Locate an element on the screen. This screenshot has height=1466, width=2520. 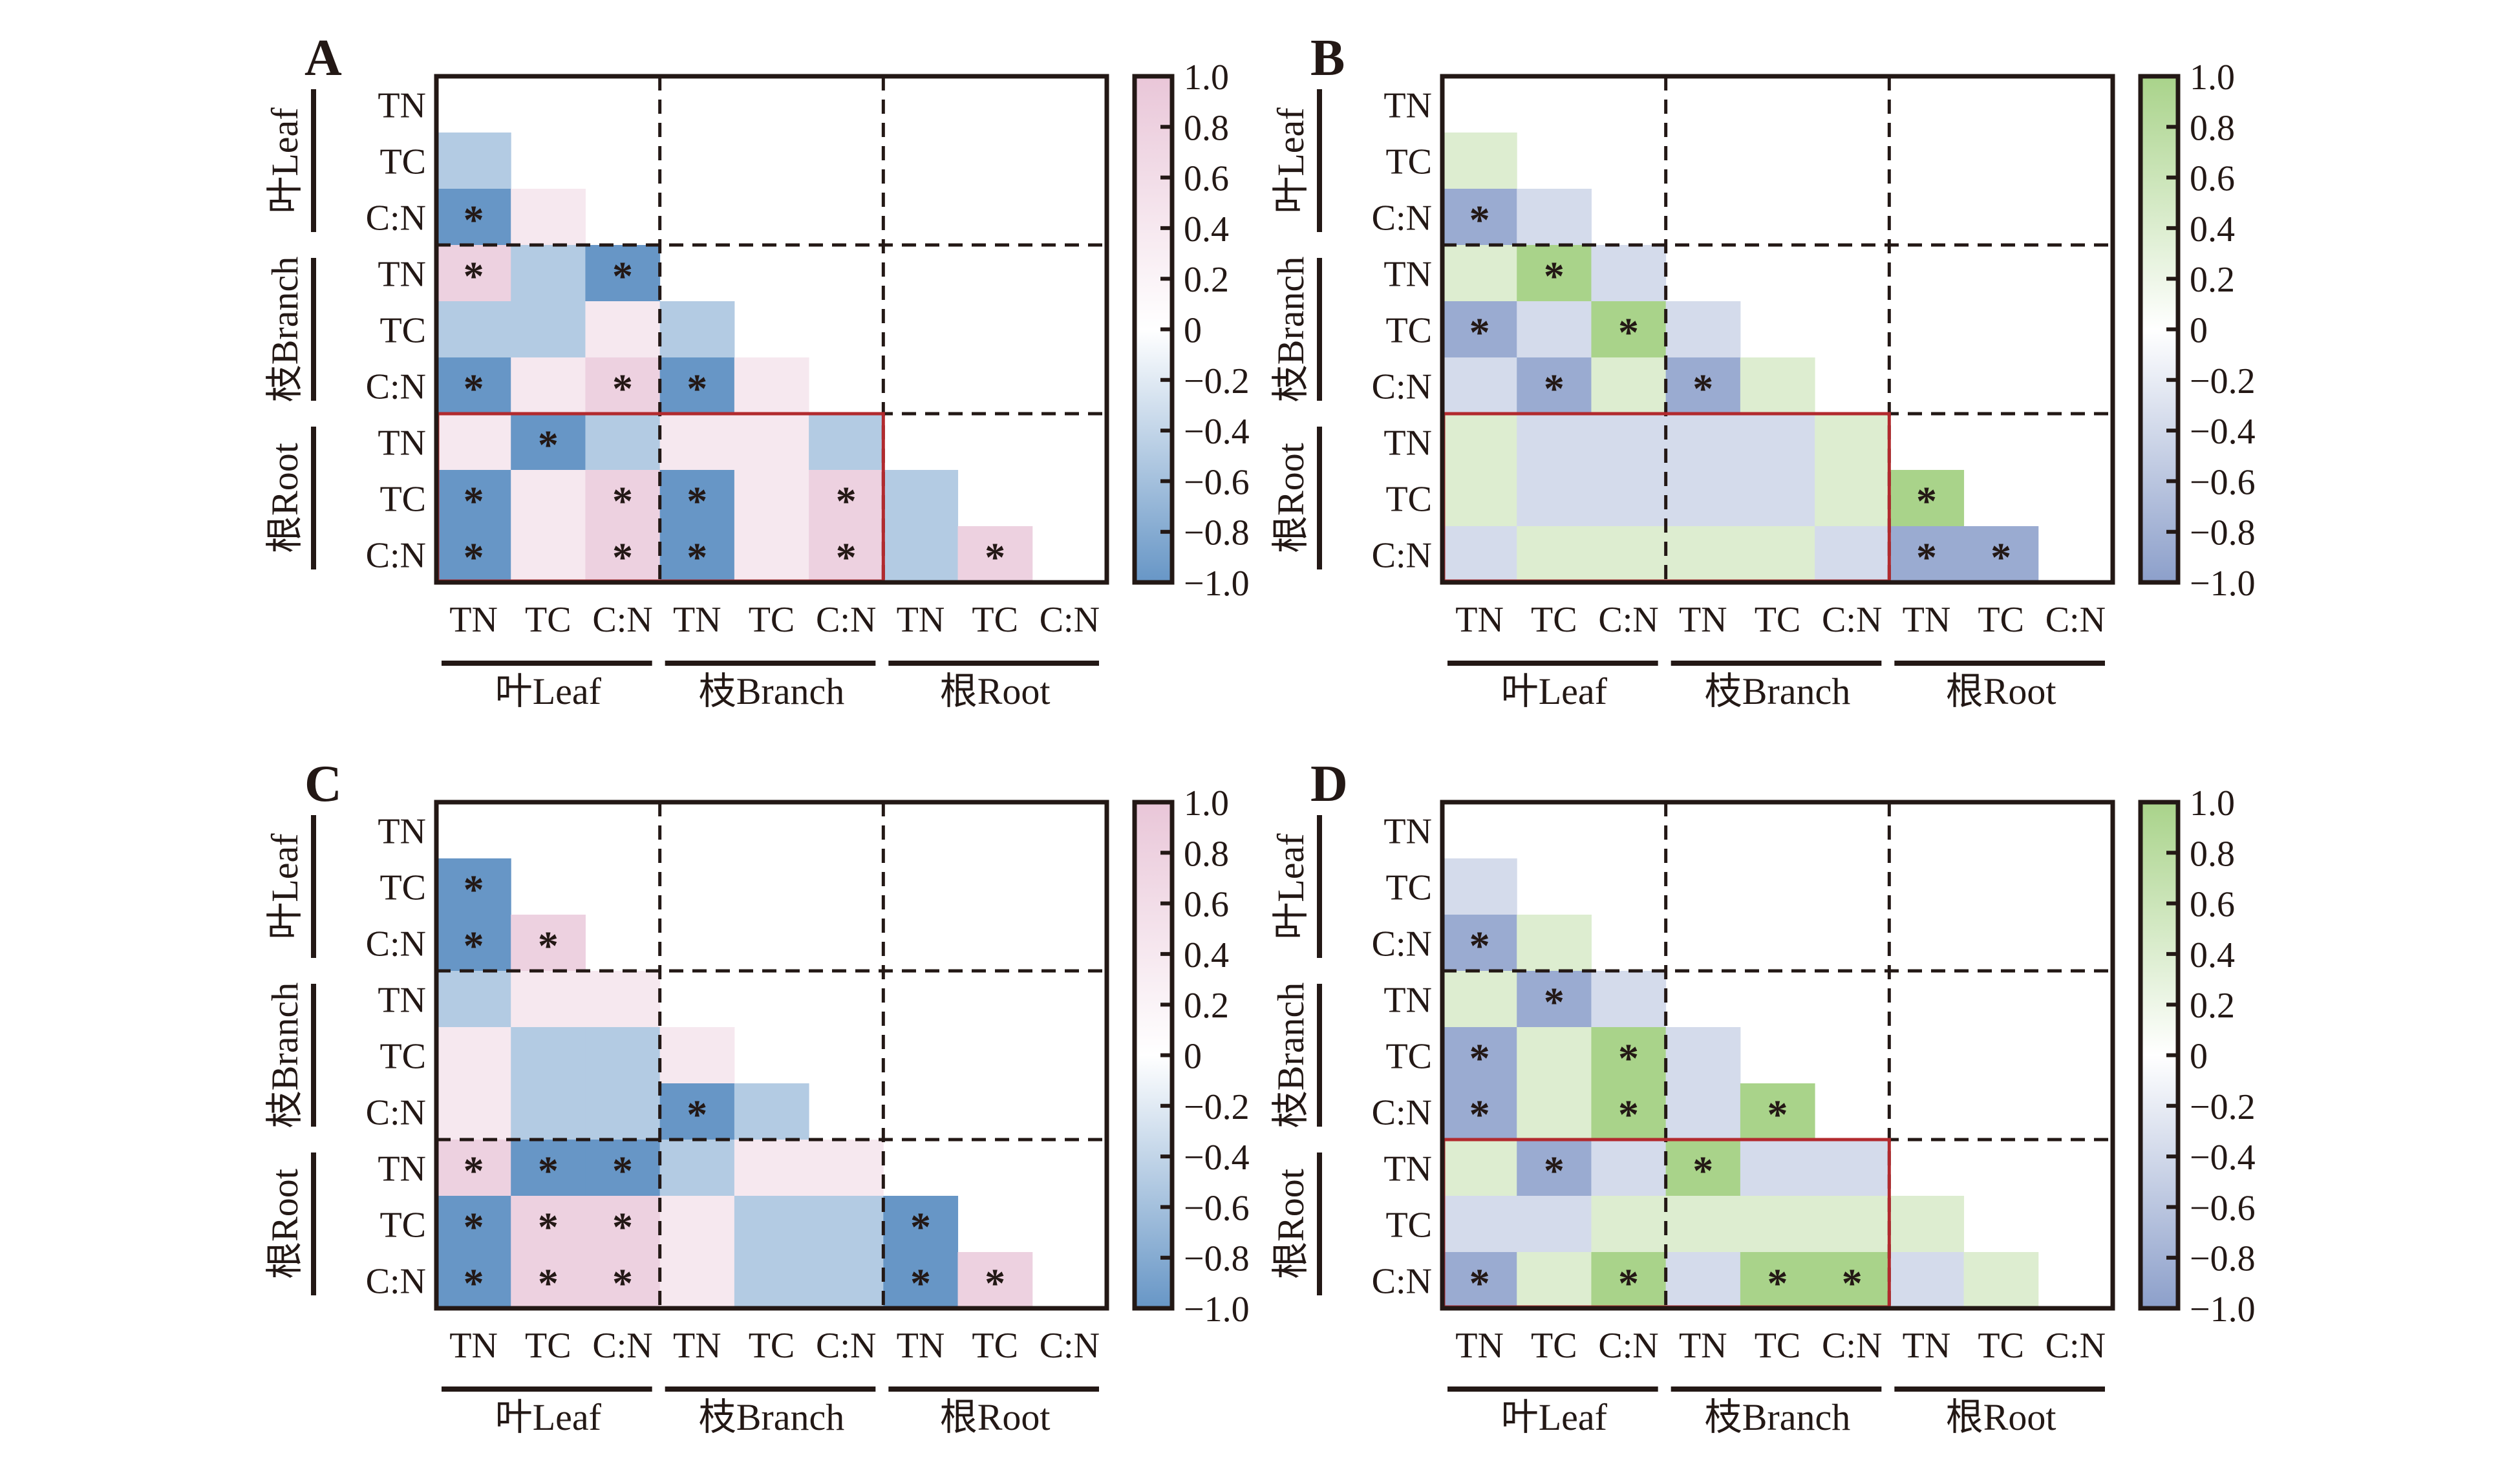
colorbar-tick-label: 0.2 is located at coordinates (2213, 1006).